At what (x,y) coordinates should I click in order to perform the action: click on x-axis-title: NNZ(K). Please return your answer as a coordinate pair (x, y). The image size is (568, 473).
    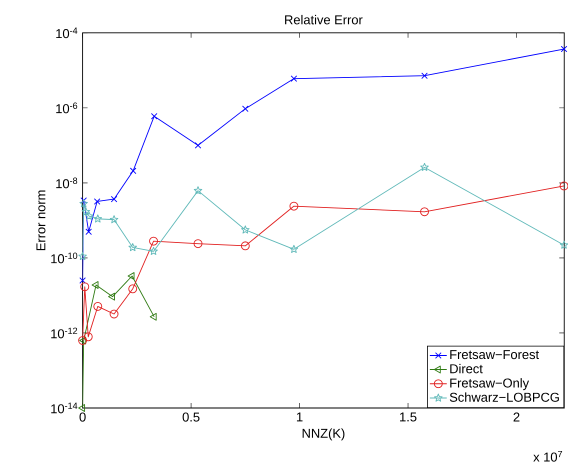
    Looking at the image, I should click on (323, 434).